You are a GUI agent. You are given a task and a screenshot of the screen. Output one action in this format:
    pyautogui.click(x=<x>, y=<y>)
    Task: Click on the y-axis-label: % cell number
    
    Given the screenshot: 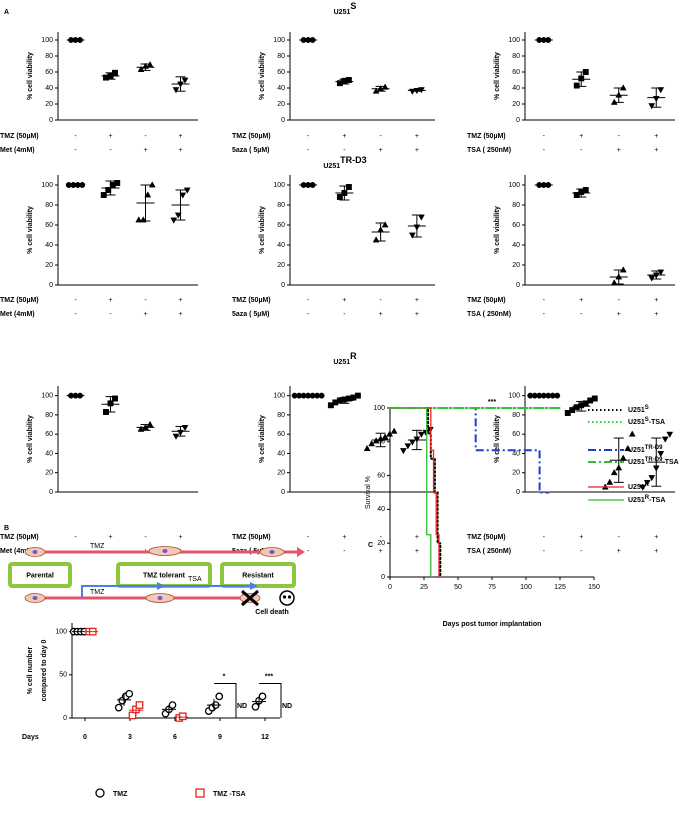 What is the action you would take?
    pyautogui.click(x=30, y=671)
    